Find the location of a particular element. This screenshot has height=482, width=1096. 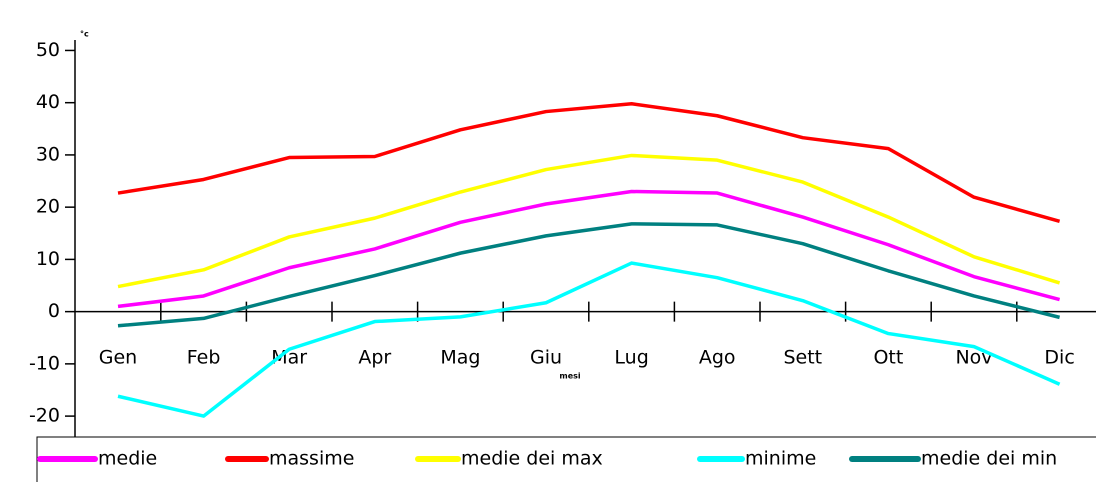

x-tick-label: Mar is located at coordinates (289, 358).